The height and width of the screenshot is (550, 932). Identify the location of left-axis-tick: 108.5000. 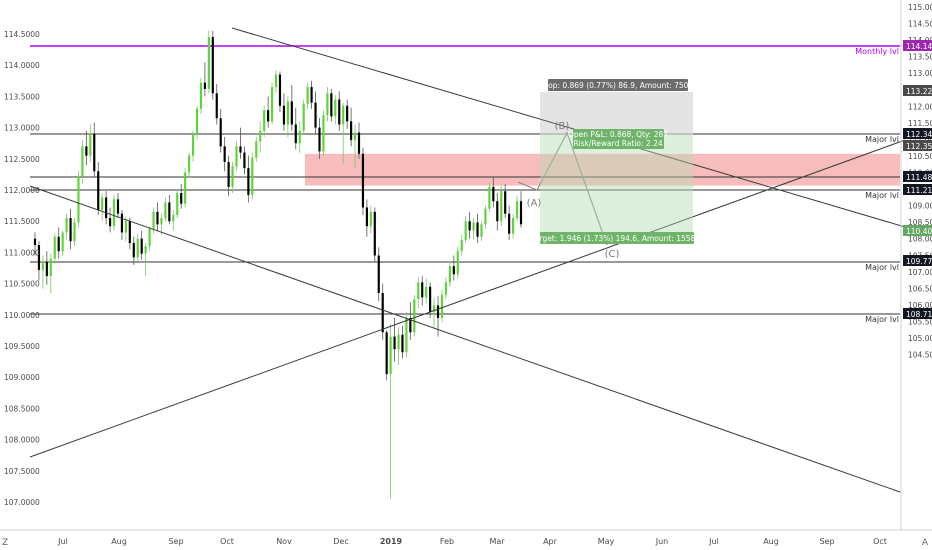
(22, 408).